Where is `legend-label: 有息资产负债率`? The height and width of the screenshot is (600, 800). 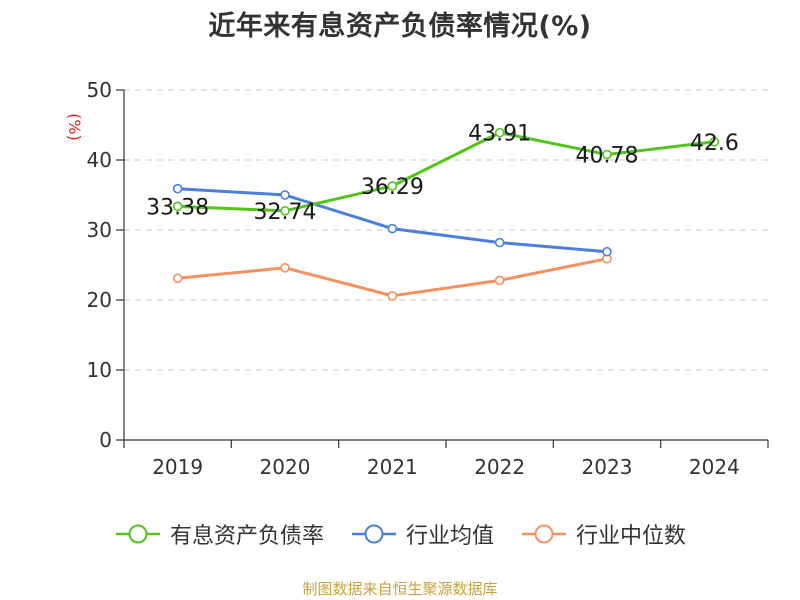 legend-label: 有息资产负债率 is located at coordinates (246, 536).